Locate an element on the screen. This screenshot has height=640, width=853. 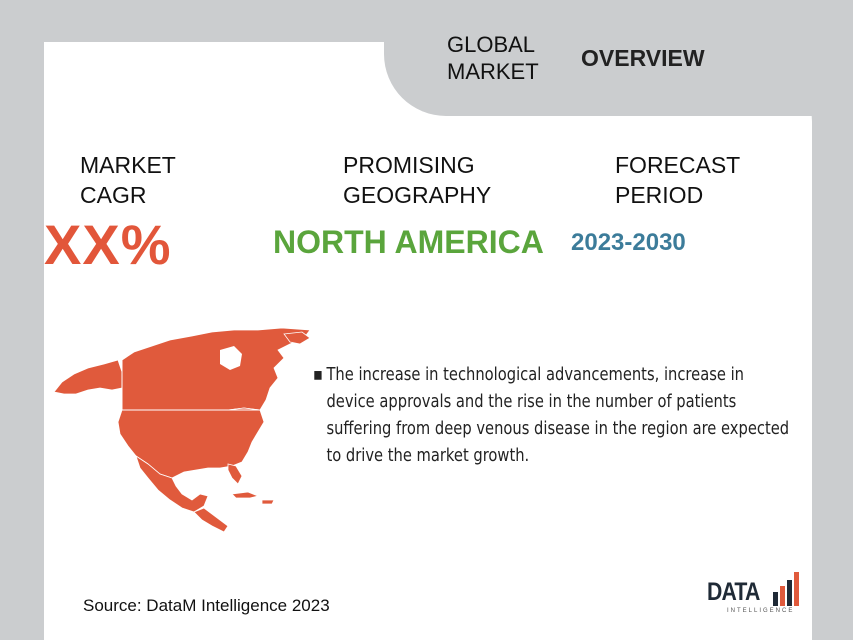
forecast-period-value: 2023-2030 is located at coordinates (628, 242).